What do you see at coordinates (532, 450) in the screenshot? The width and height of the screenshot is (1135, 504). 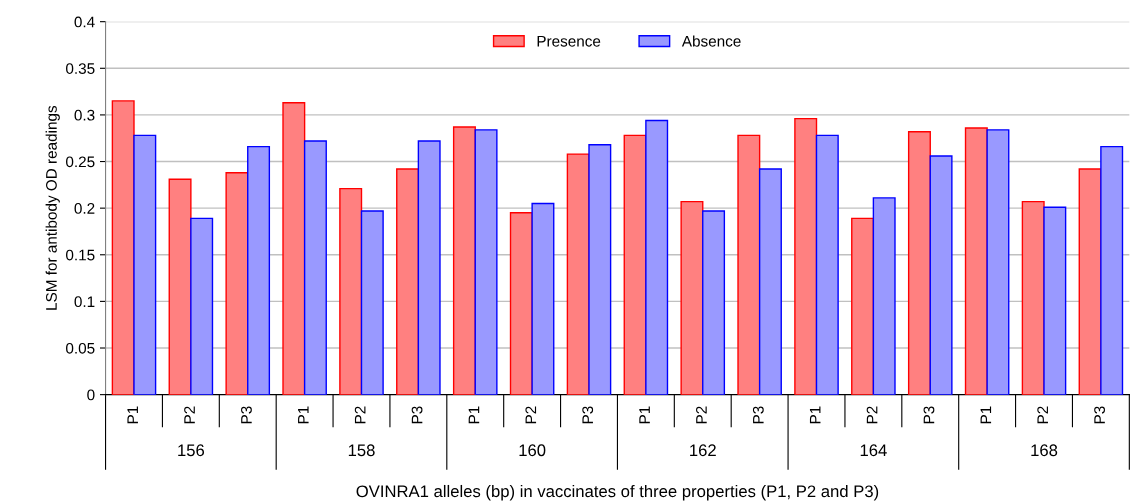 I see `text: 160` at bounding box center [532, 450].